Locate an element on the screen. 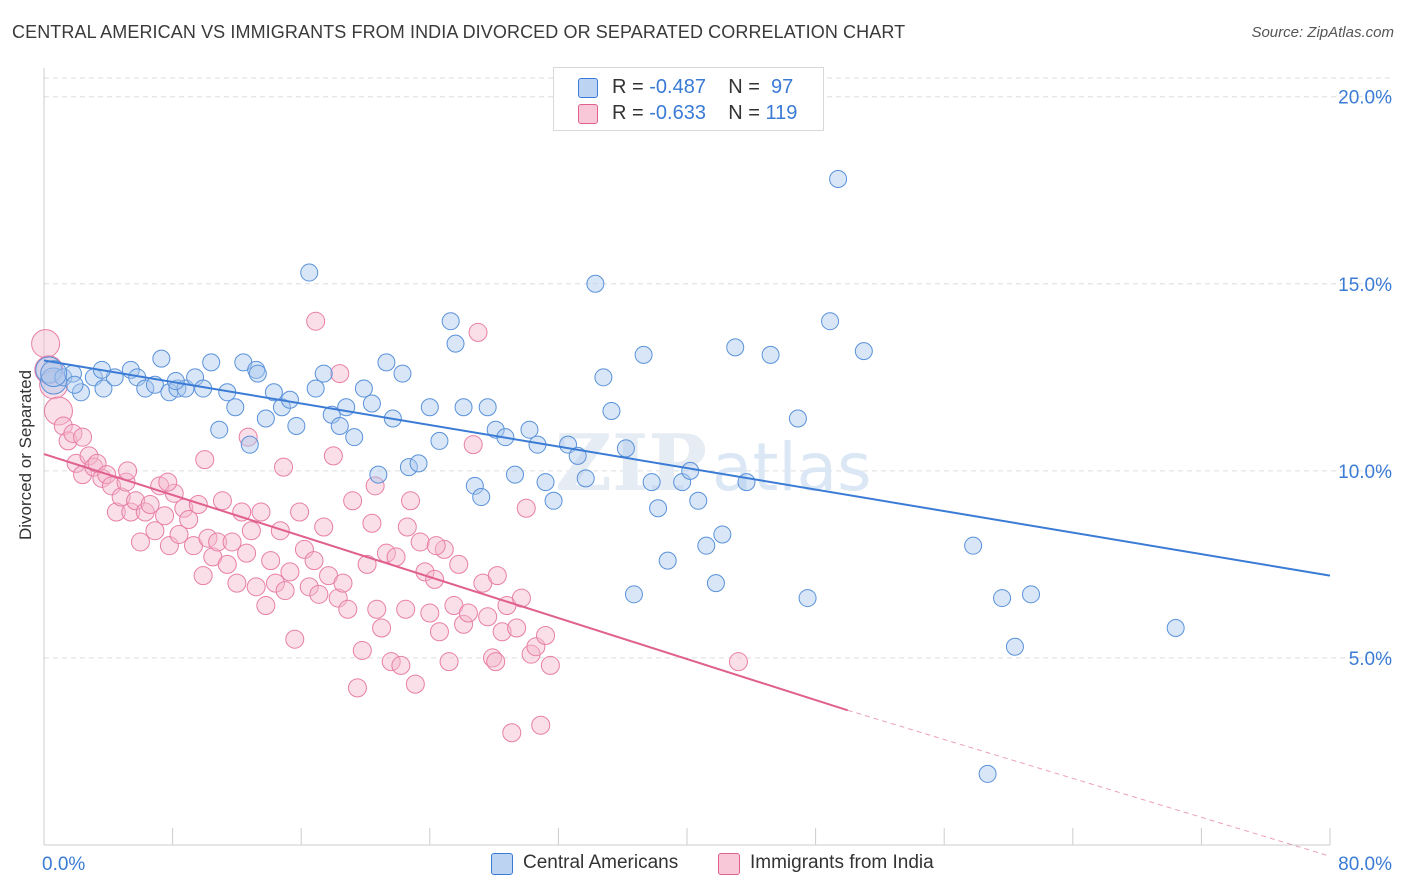  y-tick-label: 15.0% is located at coordinates (1365, 285).